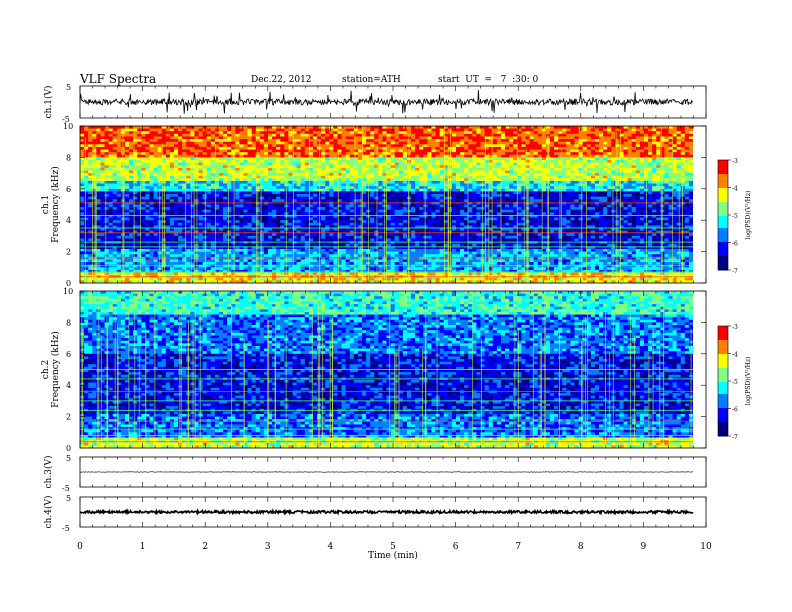  Describe the element at coordinates (48, 102) in the screenshot. I see `ch1-ylabel: ch.1(V)` at that location.